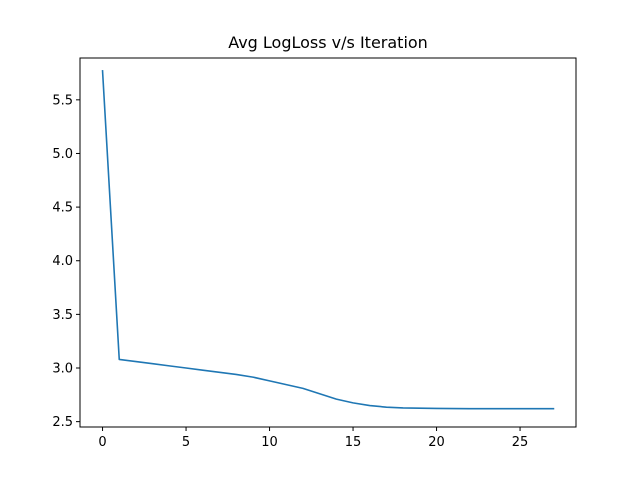  I want to click on x-tick-label-0: 0, so click(102, 442).